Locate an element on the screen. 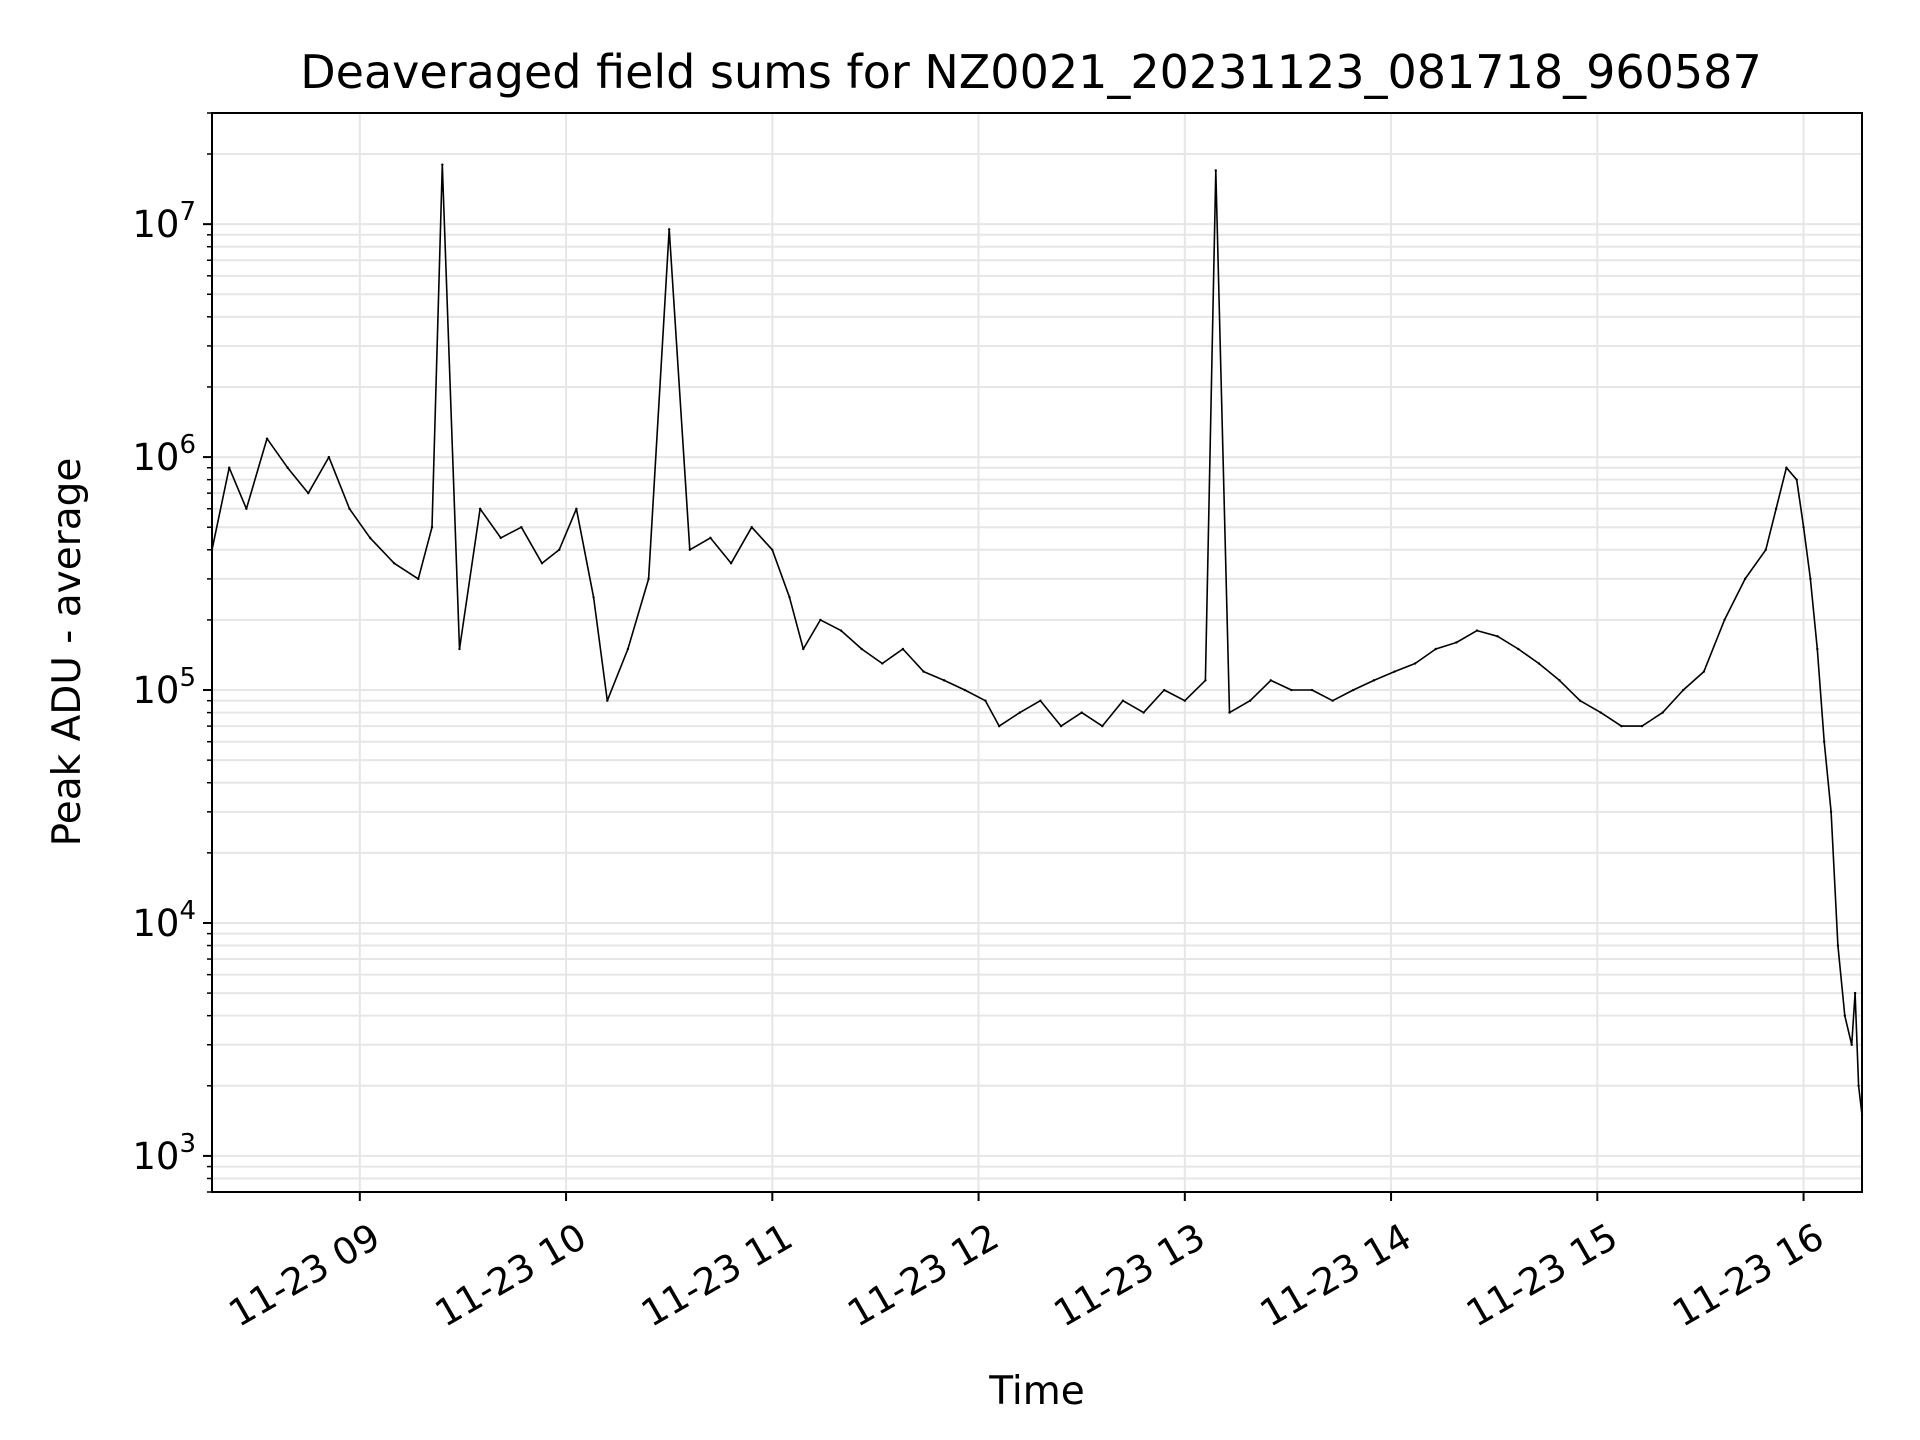 This screenshot has height=1440, width=1920. y-axis-label: Peak ADU - average is located at coordinates (67, 652).